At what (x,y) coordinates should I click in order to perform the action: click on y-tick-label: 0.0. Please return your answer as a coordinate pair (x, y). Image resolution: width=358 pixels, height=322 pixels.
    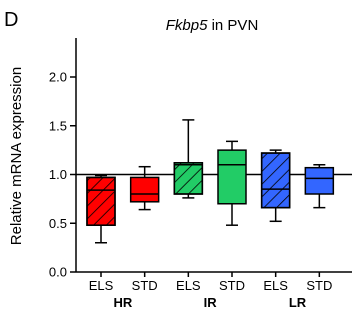
    Looking at the image, I should click on (58, 272).